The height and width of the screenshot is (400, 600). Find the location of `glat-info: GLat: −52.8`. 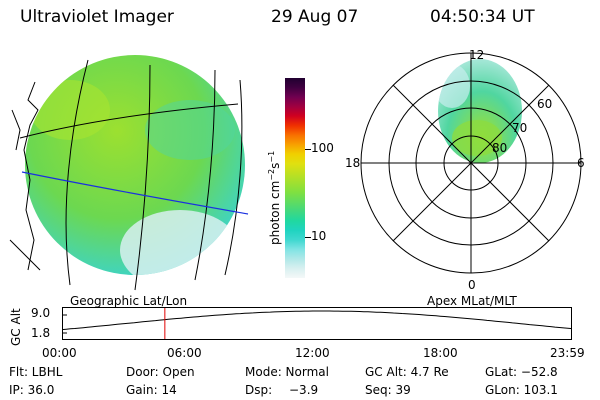

glat-info: GLat: −52.8 is located at coordinates (521, 372).